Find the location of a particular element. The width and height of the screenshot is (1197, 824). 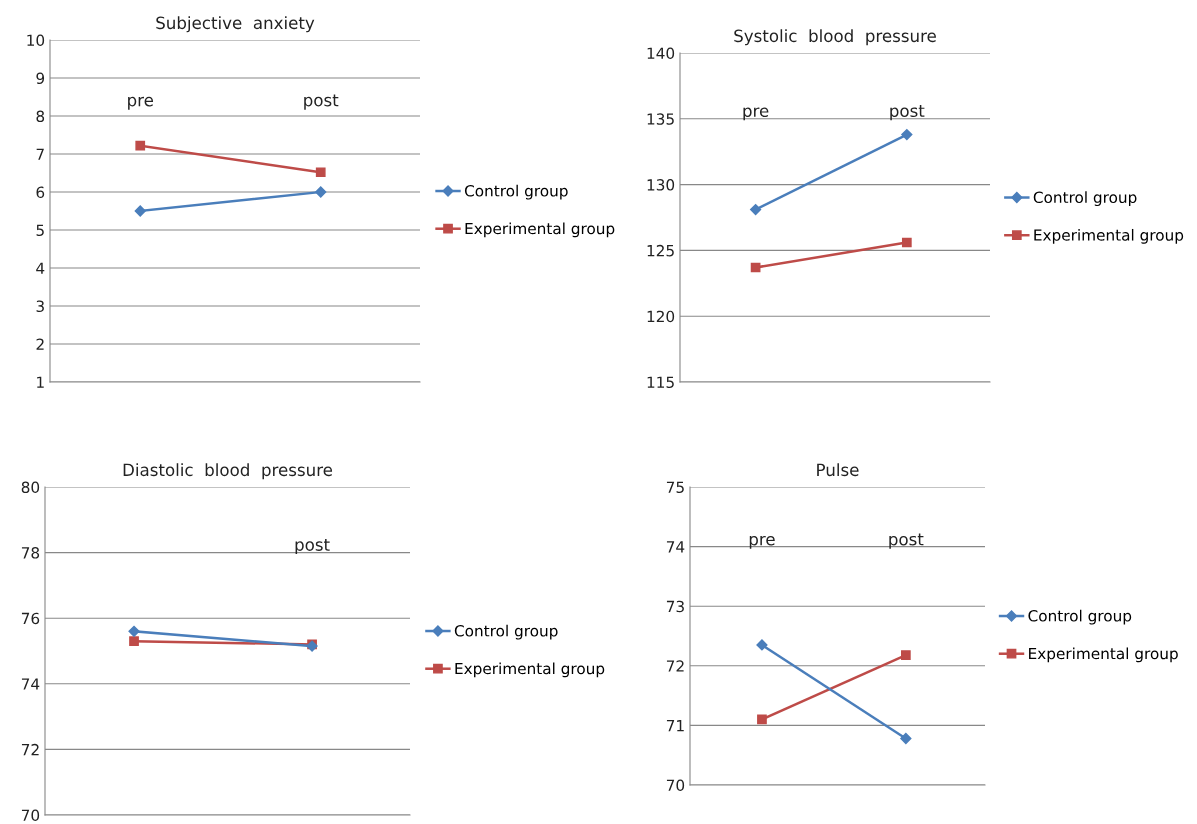

y-tick-label: 3 is located at coordinates (40, 306).